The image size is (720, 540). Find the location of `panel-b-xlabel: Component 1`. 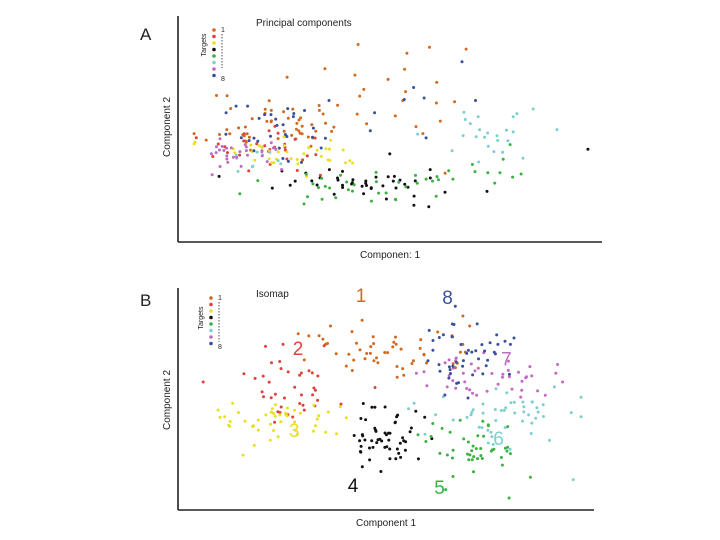

panel-b-xlabel: Component 1 is located at coordinates (386, 523).